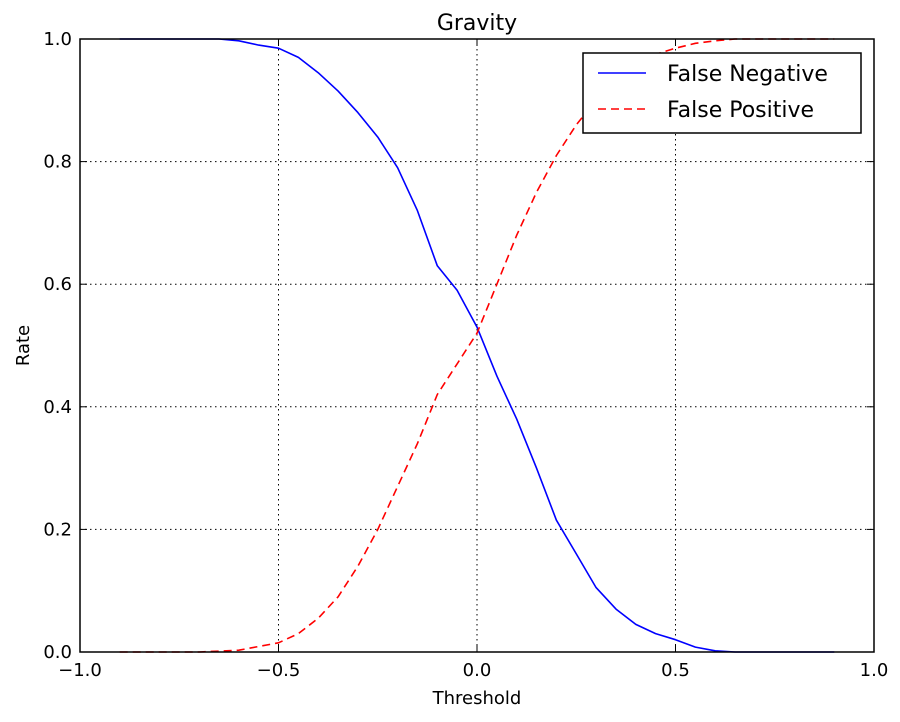 The height and width of the screenshot is (722, 900). I want to click on legend: False Negative False Positive, so click(722, 93).